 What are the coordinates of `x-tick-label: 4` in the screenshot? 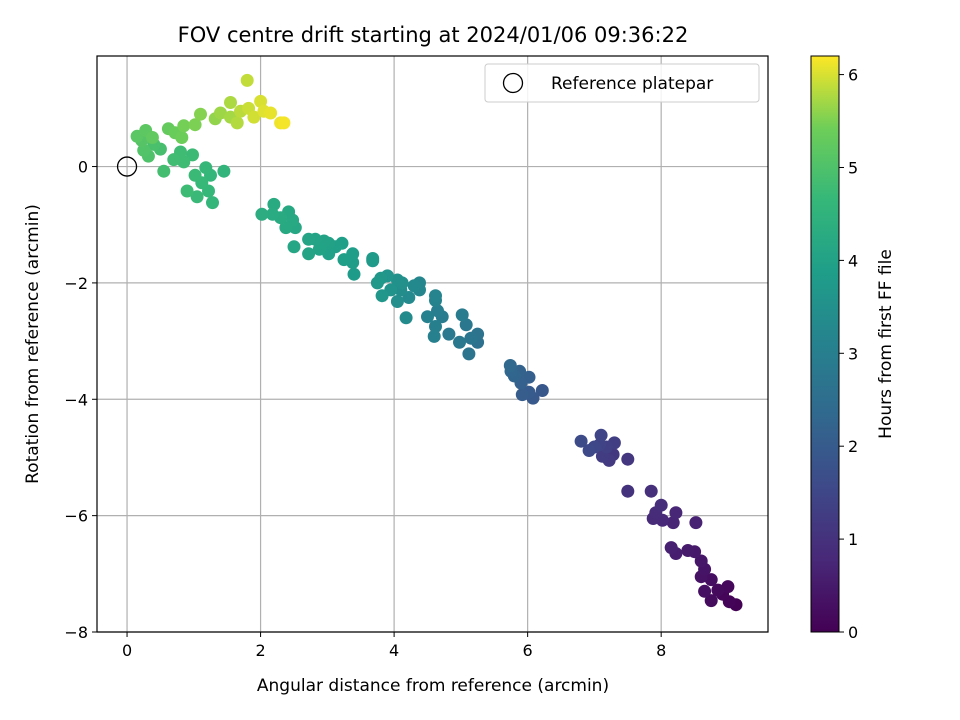 It's located at (394, 650).